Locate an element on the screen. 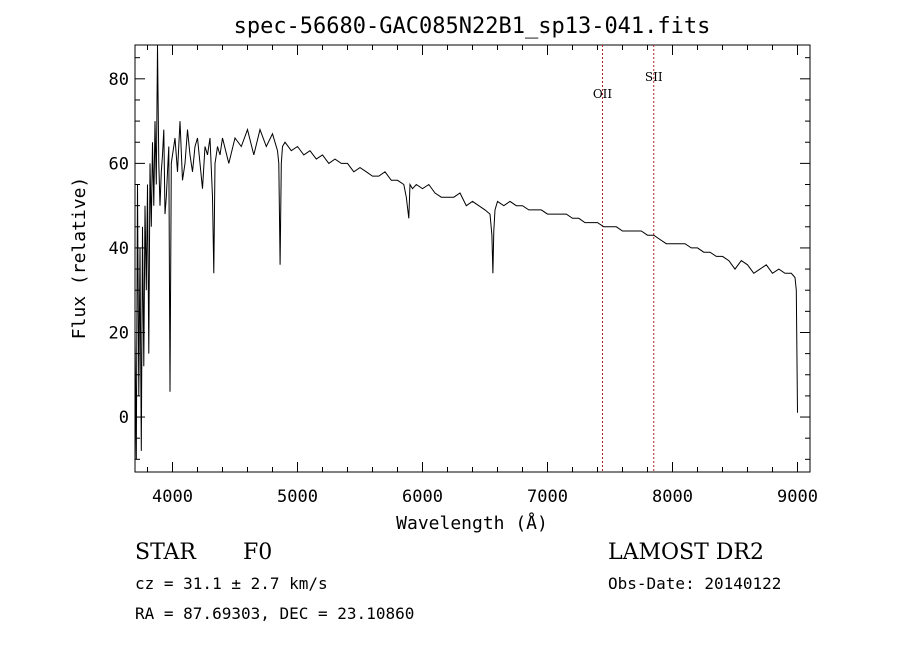  marker-label-sii: SII is located at coordinates (654, 77).